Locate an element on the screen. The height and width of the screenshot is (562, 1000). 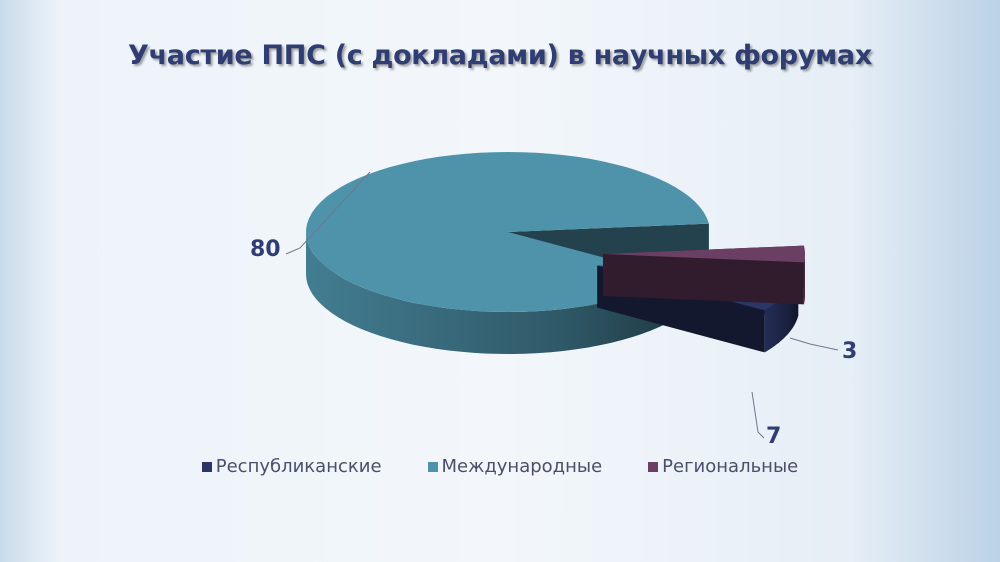
legend-item-international: Международные is located at coordinates (515, 466).